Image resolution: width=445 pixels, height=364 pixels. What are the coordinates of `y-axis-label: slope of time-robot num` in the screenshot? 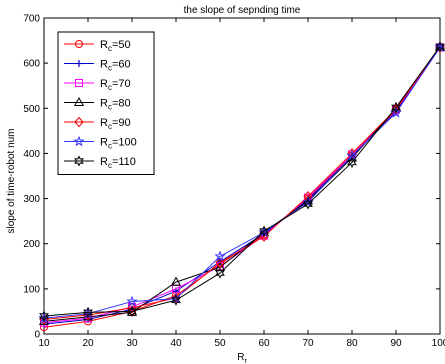 It's located at (11, 180).